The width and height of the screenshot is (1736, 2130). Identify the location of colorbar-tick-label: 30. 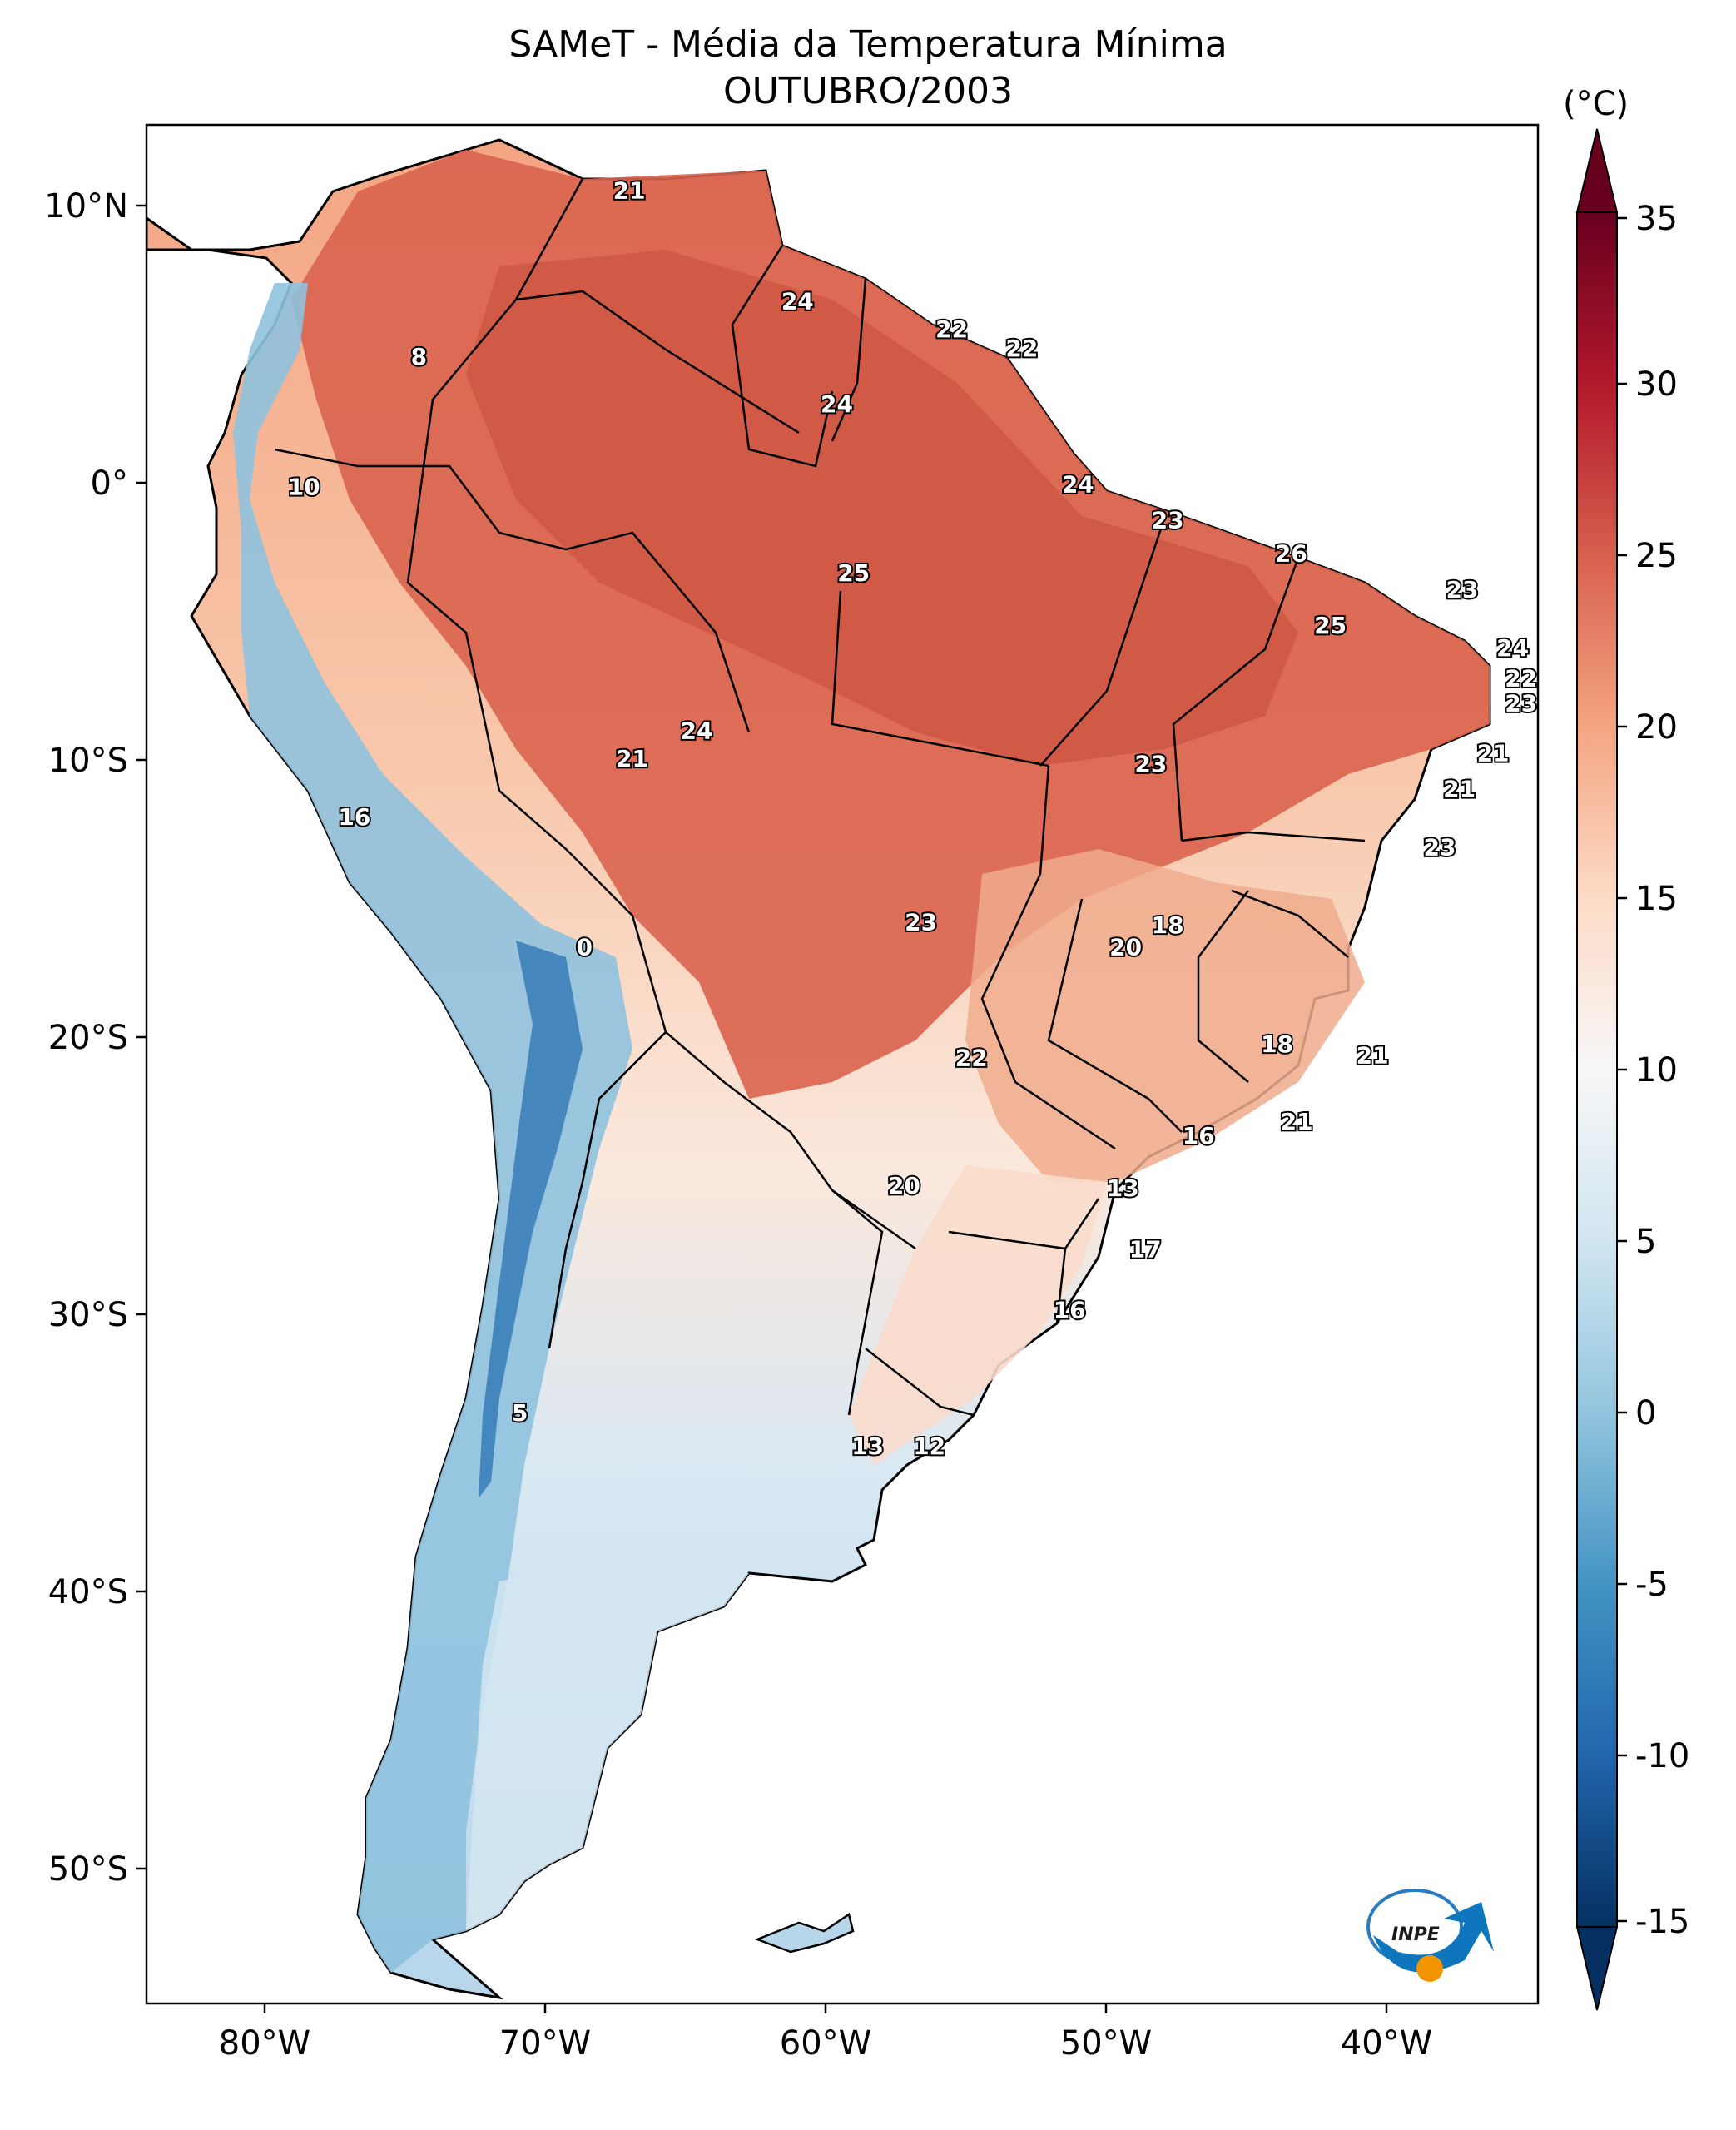
(1657, 384).